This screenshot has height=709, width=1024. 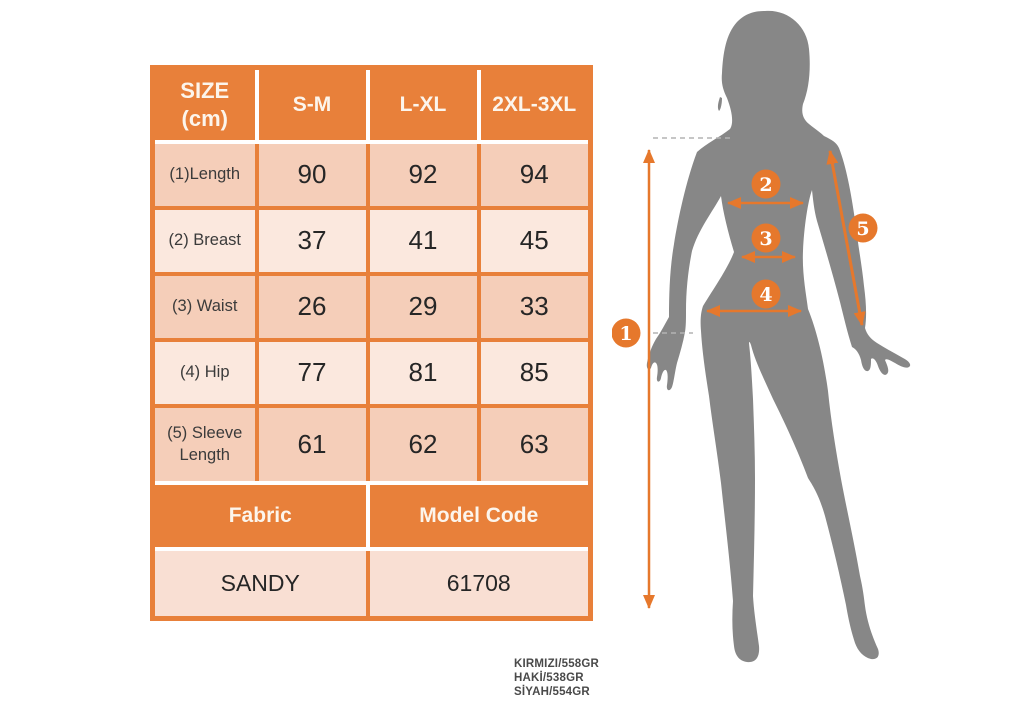 I want to click on row-breast: (2) Breast 37 41 45, so click(x=371, y=240).